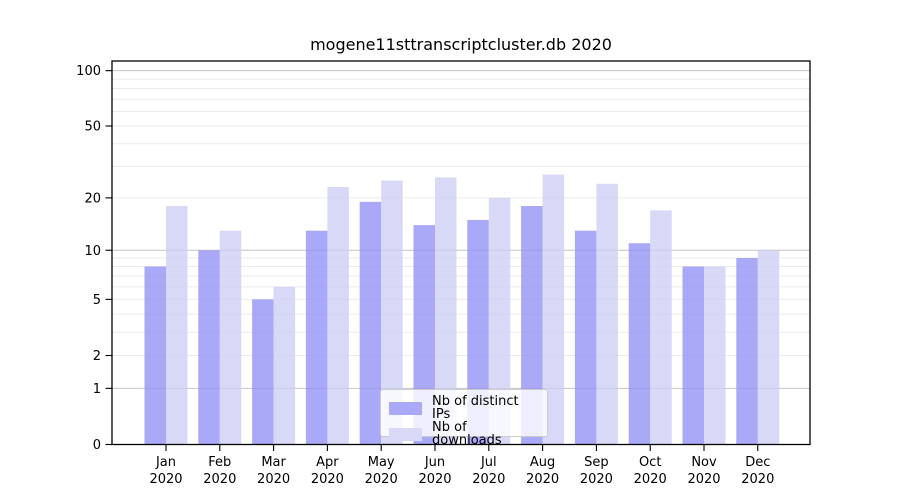 The image size is (900, 500). I want to click on x-tick-label-month-jan: Jan, so click(165, 462).